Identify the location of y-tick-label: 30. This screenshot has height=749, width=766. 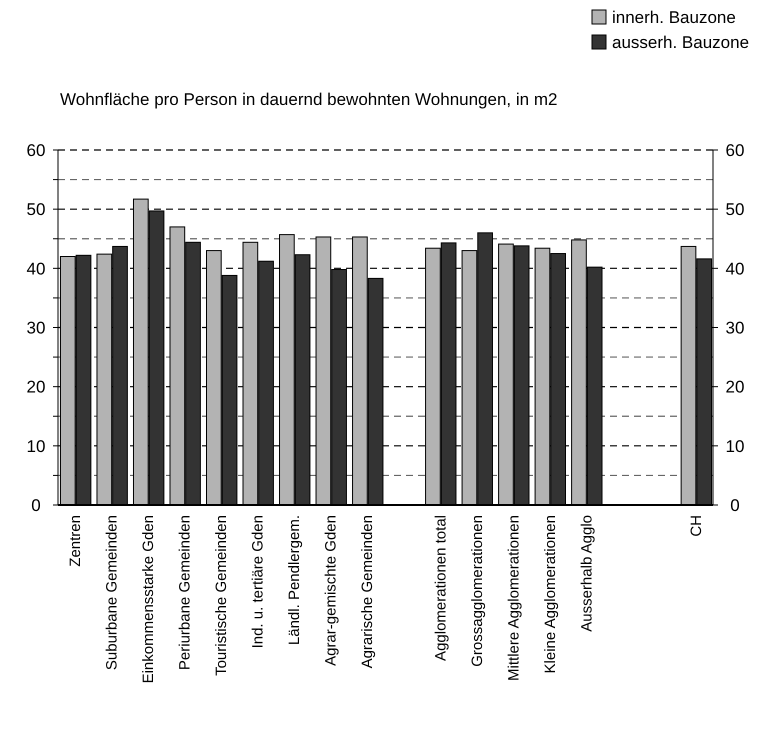
(36, 328).